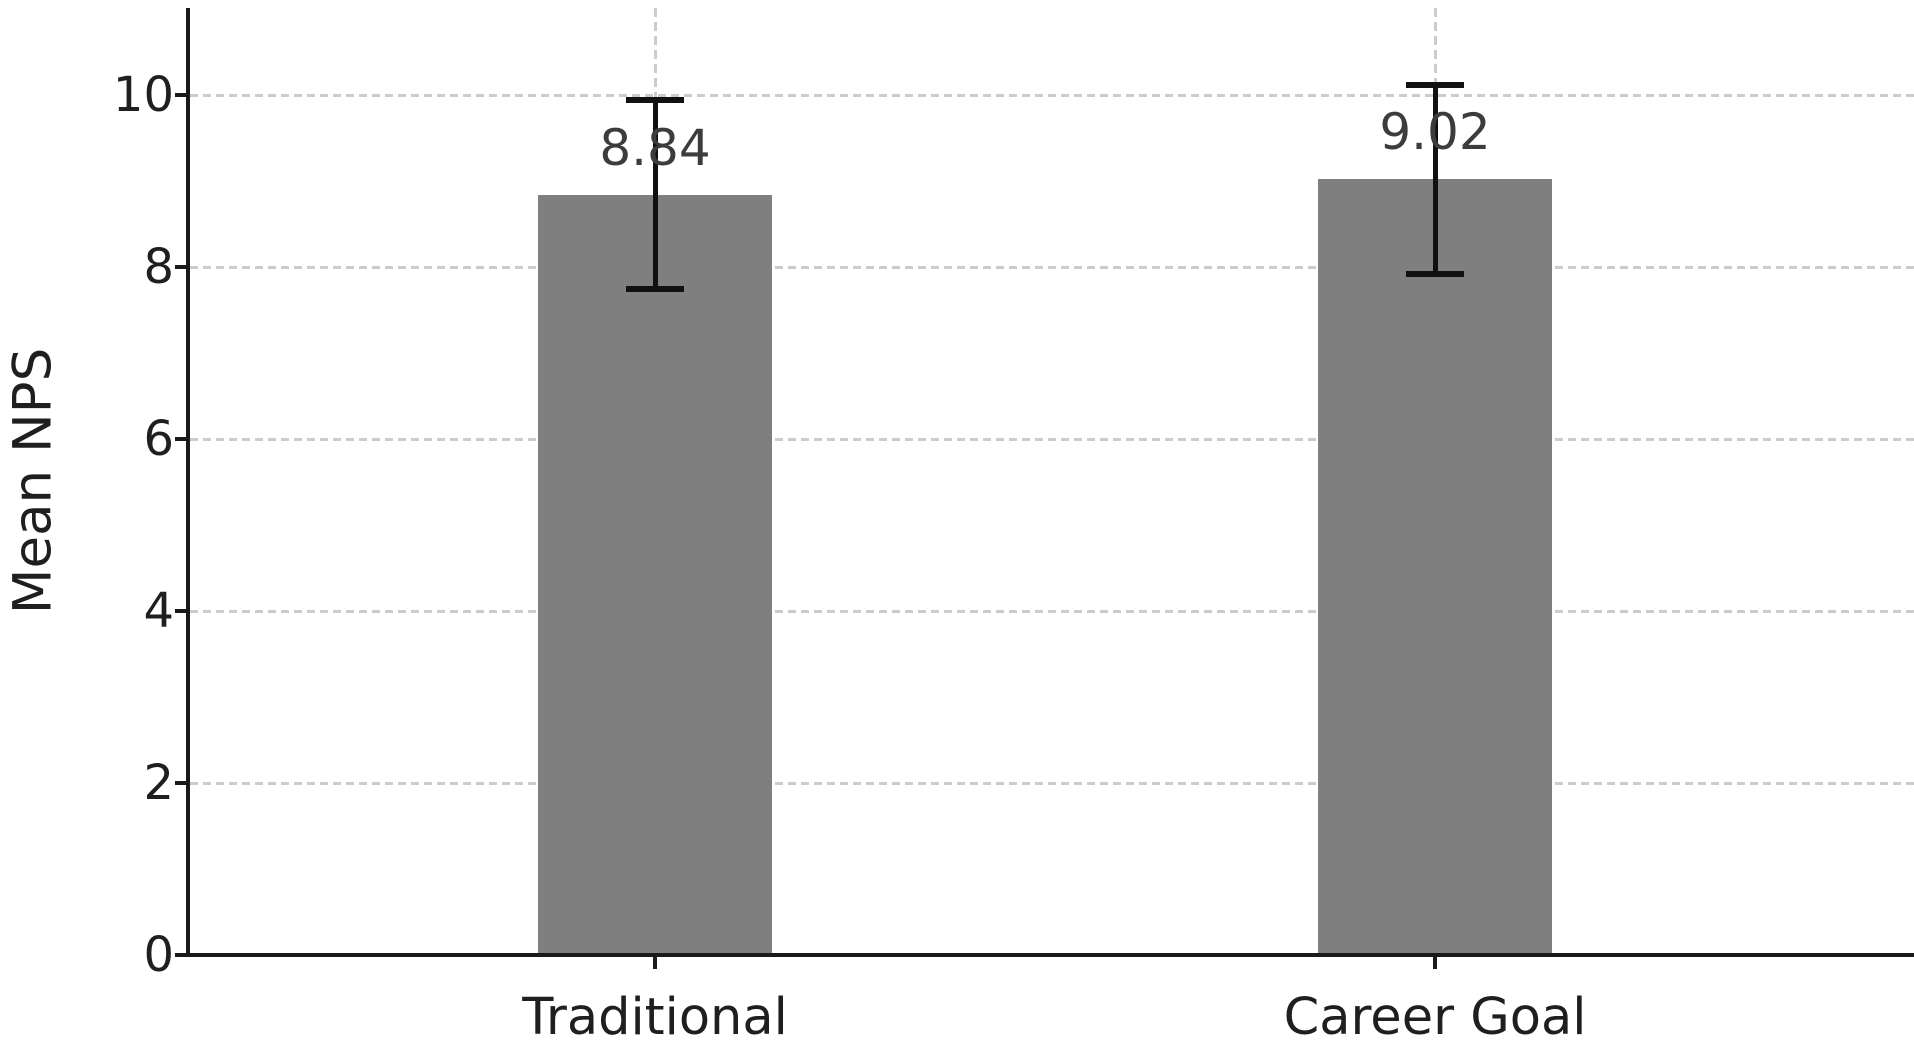  Describe the element at coordinates (1050, 955) in the screenshot. I see `x-axis-spine` at that location.